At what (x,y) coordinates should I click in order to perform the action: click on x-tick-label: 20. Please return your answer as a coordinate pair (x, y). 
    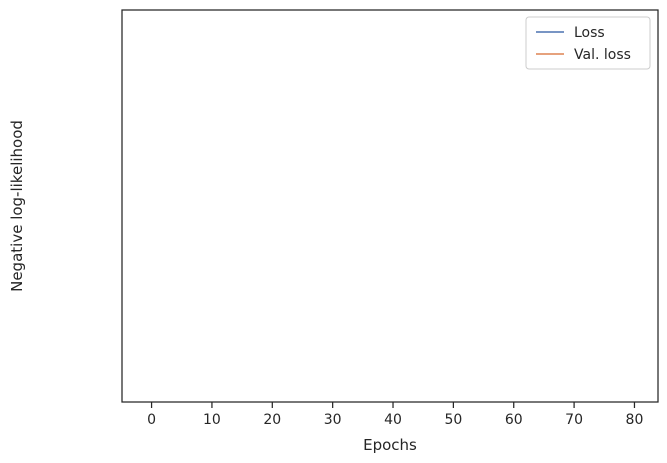
    Looking at the image, I should click on (272, 420).